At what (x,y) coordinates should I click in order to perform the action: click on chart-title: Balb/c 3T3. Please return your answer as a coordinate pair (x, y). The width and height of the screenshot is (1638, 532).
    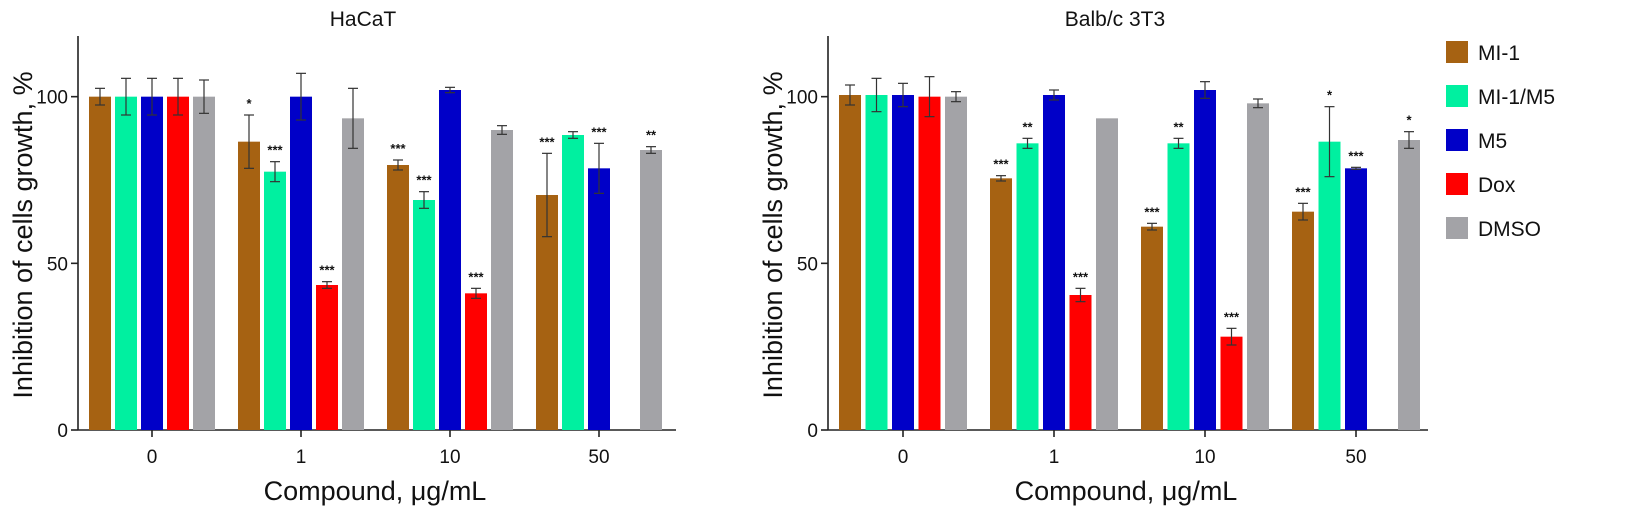
    Looking at the image, I should click on (1115, 19).